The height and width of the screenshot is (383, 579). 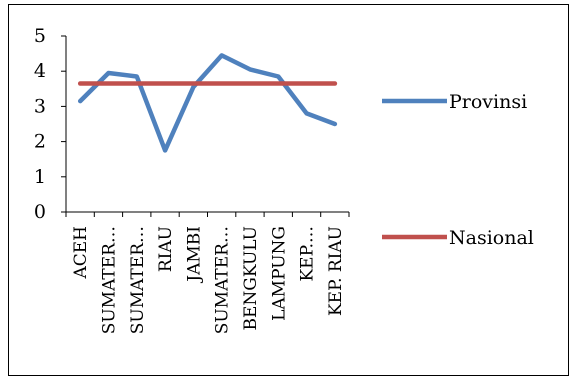 I want to click on legend-label-provinsi: Provinsi, so click(x=488, y=102).